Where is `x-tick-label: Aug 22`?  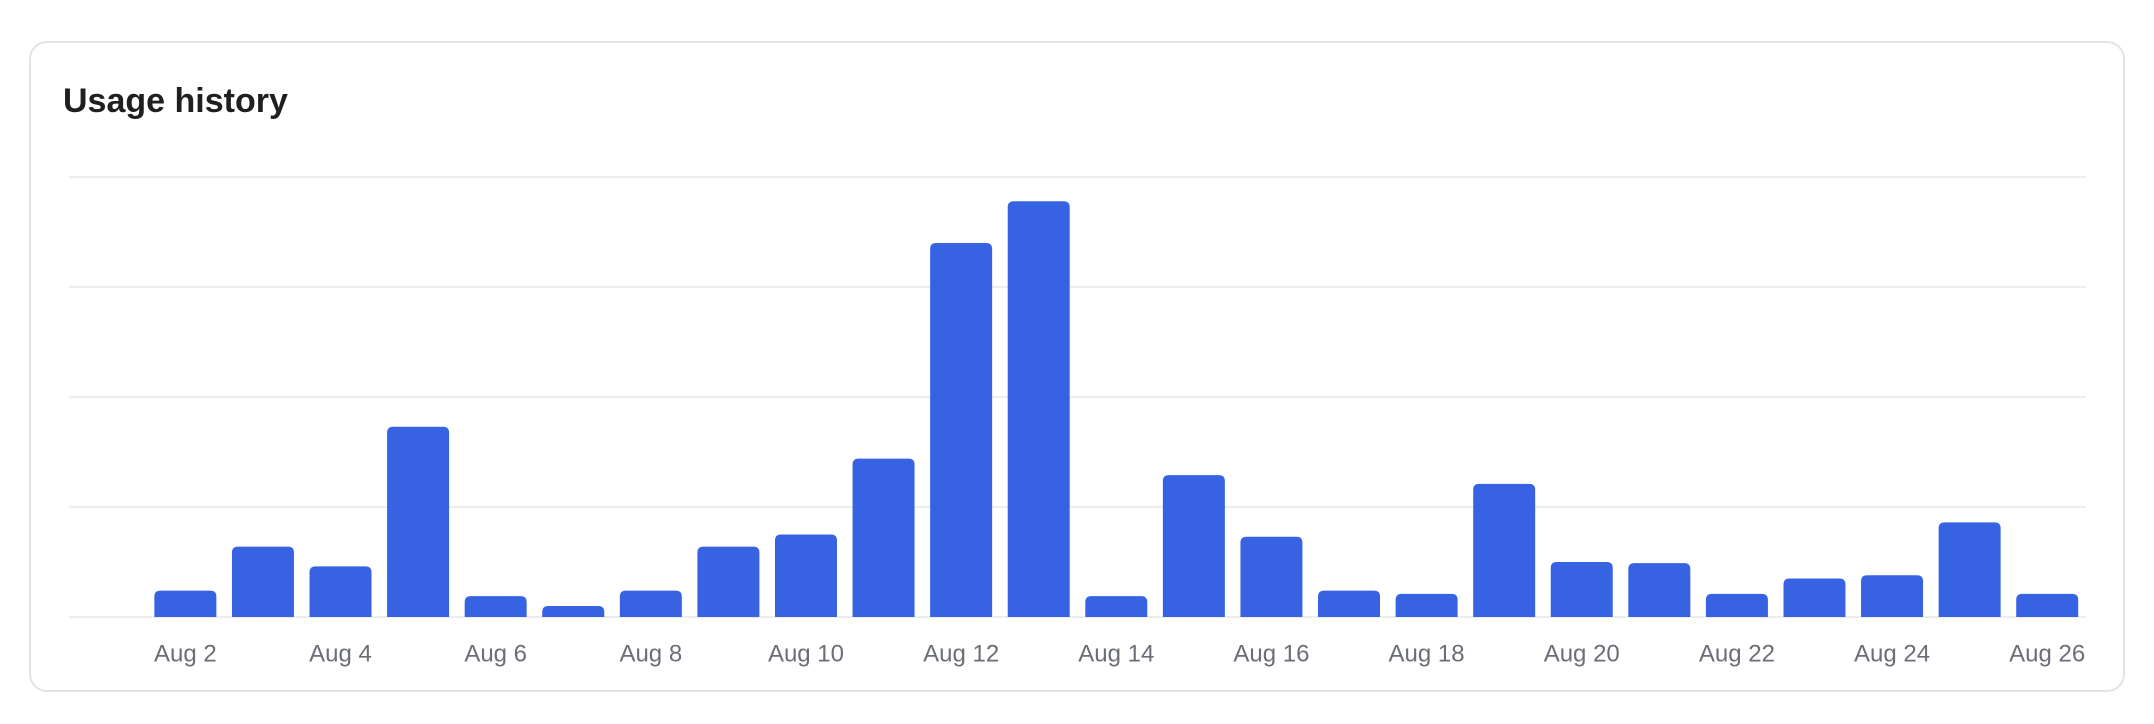
x-tick-label: Aug 22 is located at coordinates (1737, 653).